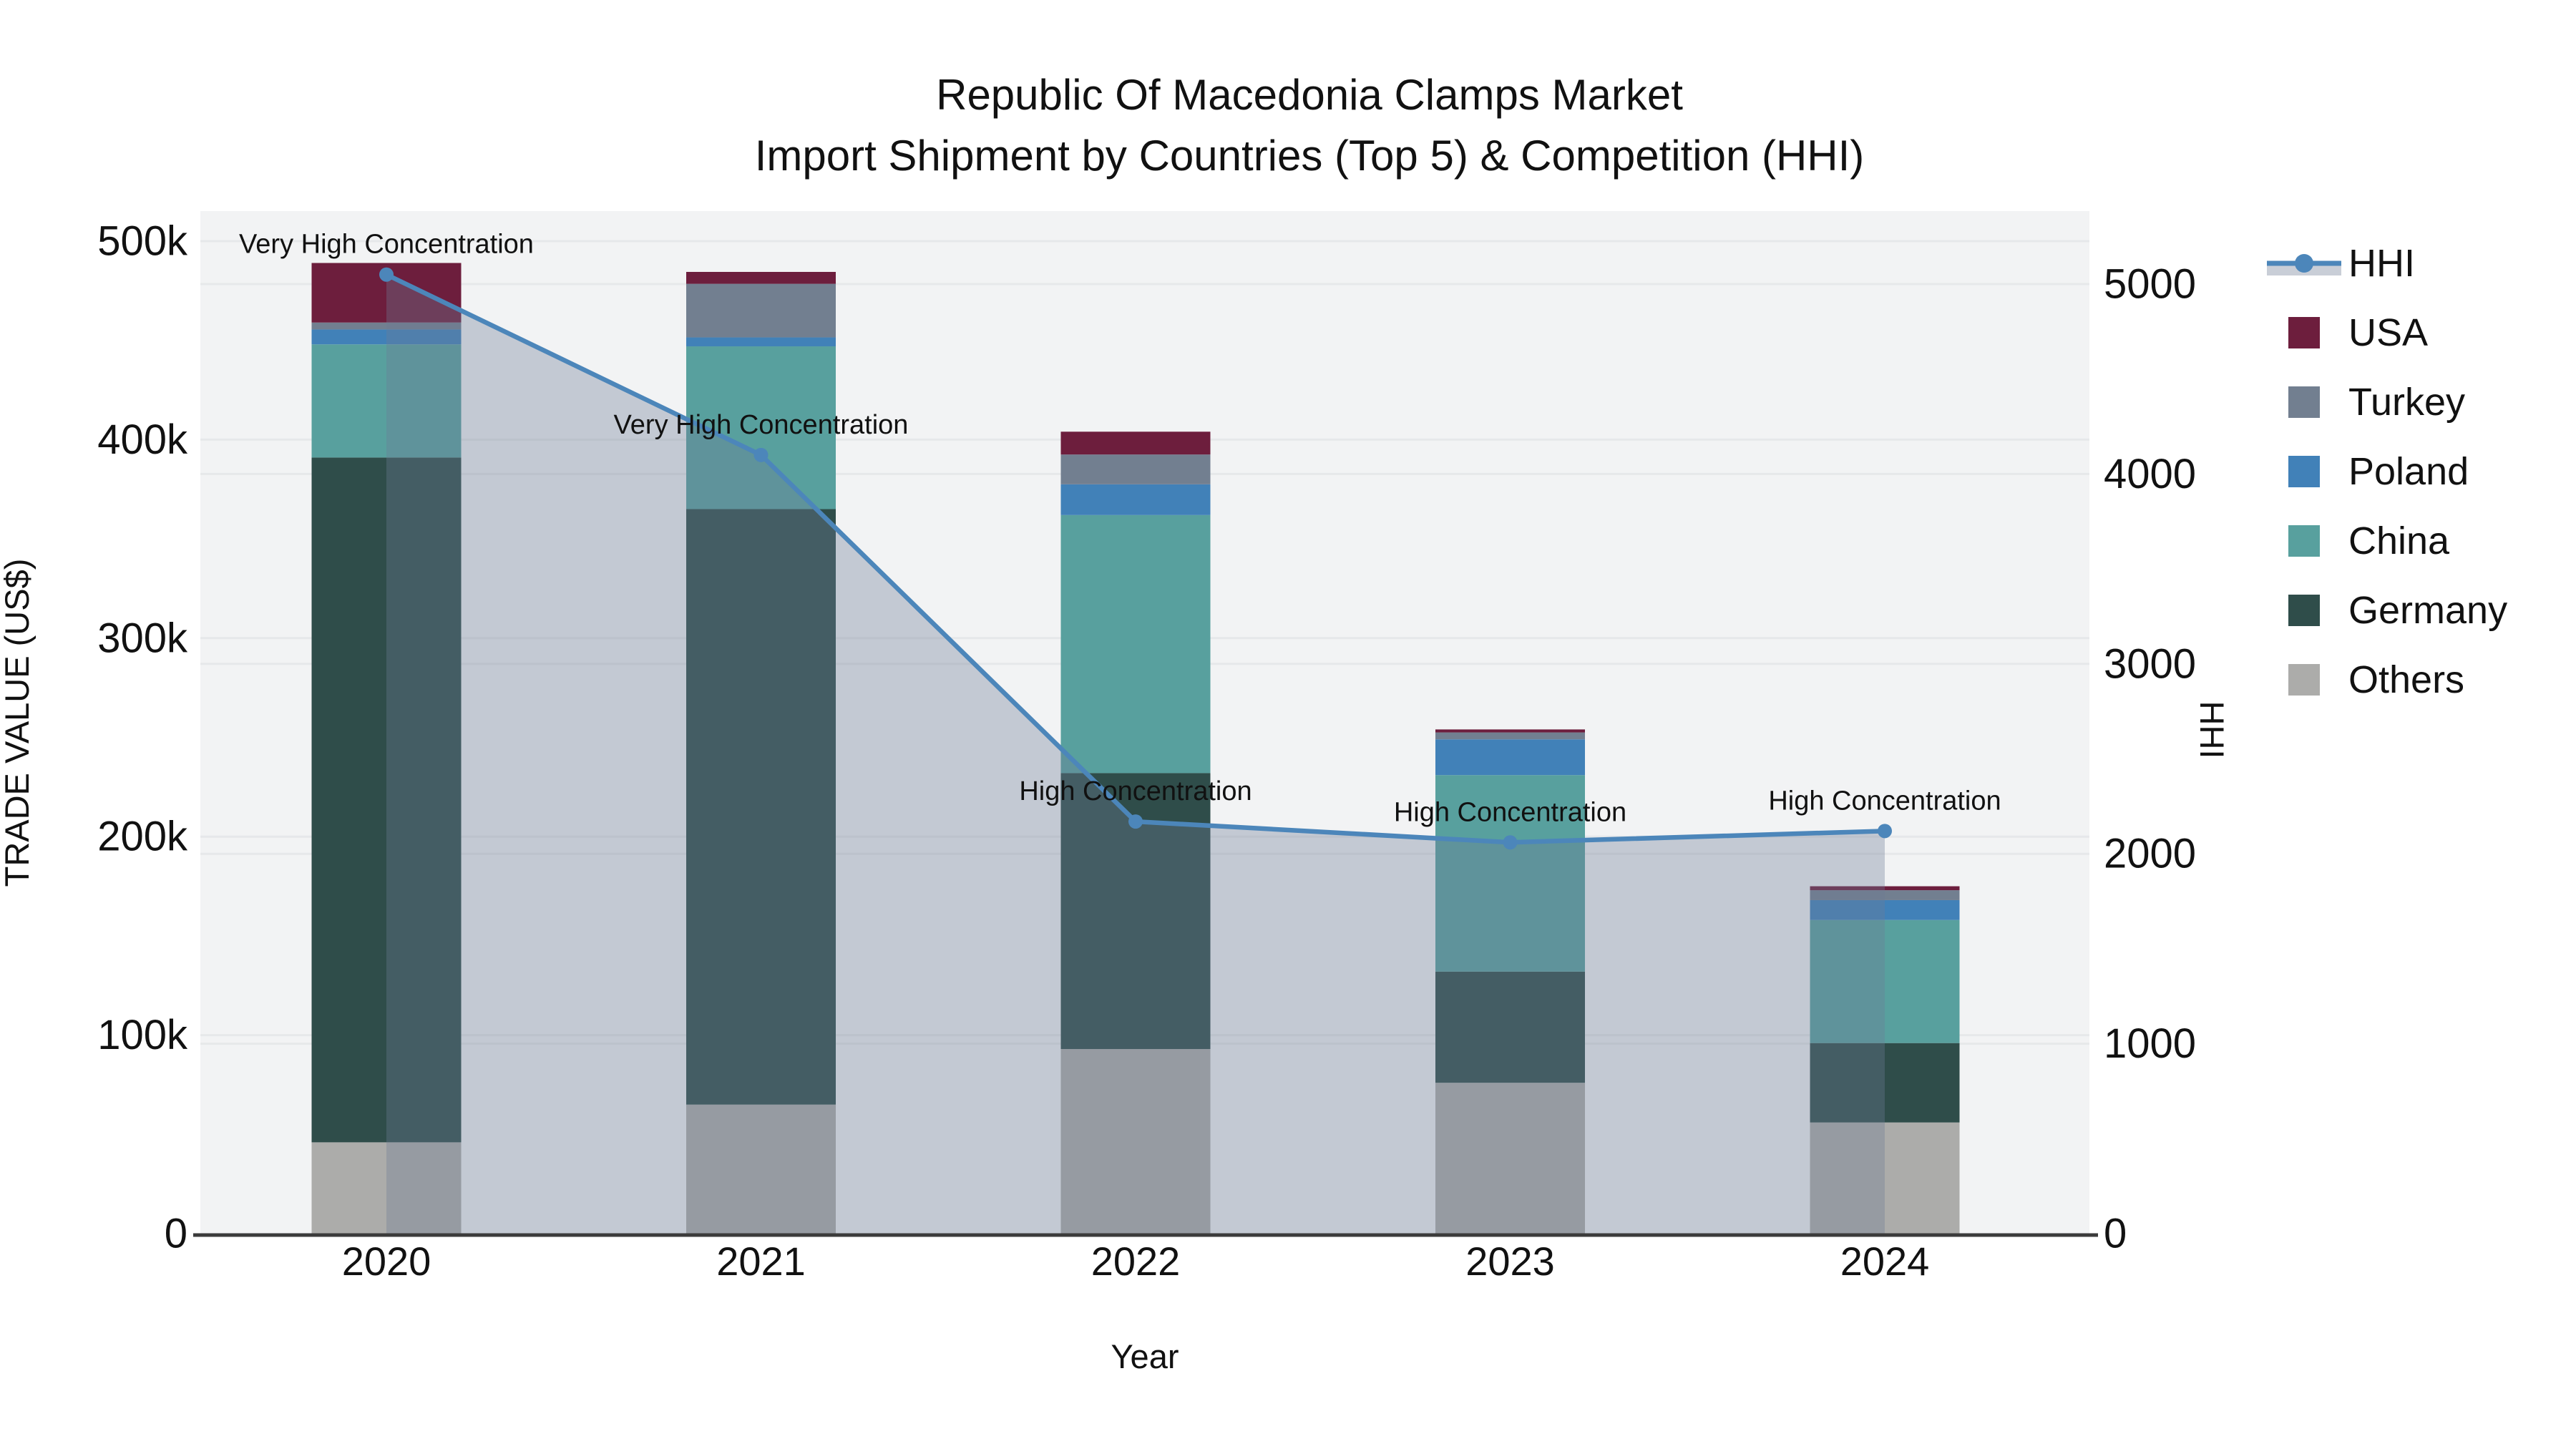 The height and width of the screenshot is (1449, 2576). I want to click on legend-item-germany: Germany, so click(2397, 610).